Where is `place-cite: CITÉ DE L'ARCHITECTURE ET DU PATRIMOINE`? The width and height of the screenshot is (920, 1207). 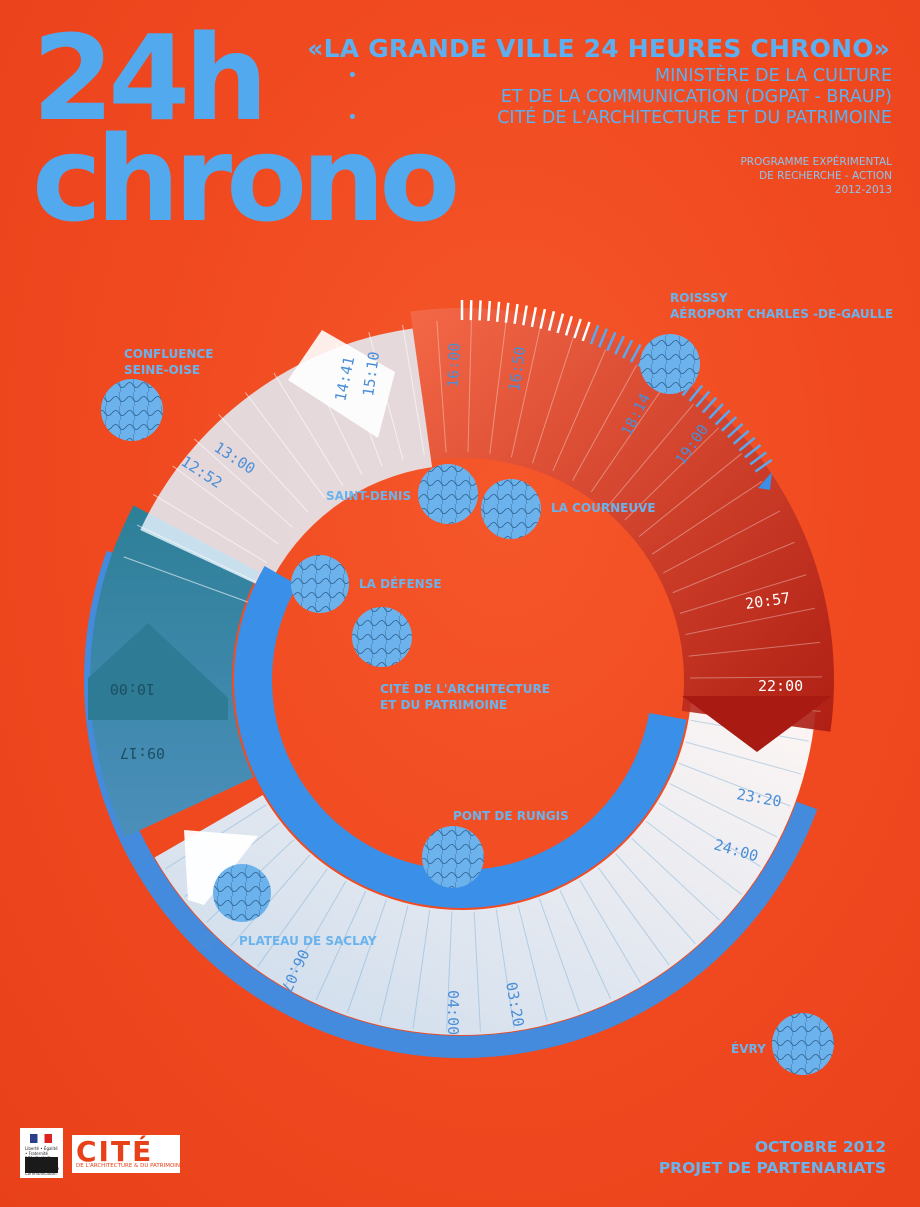 place-cite: CITÉ DE L'ARCHITECTURE ET DU PATRIMOINE is located at coordinates (465, 697).